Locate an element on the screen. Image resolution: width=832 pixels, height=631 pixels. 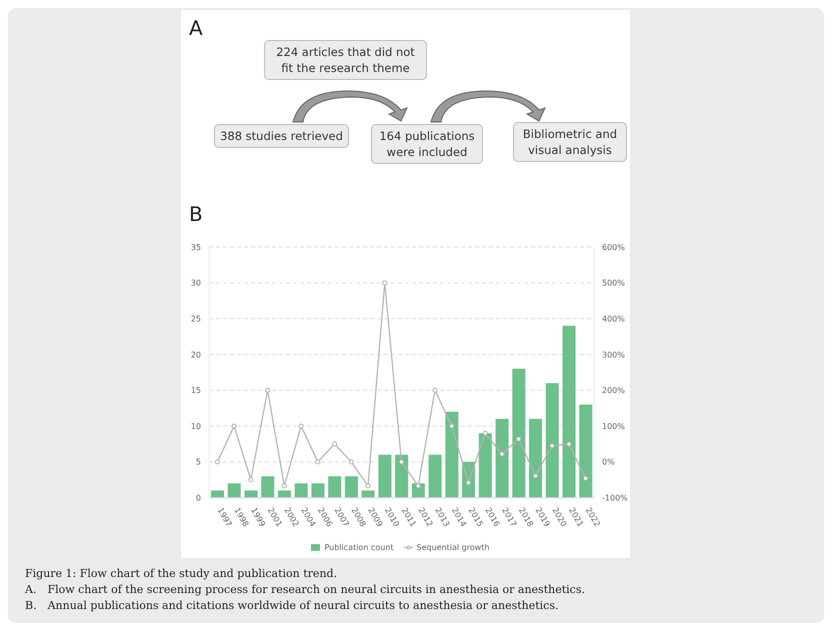
y-tick-label: 15 is located at coordinates (195, 391).